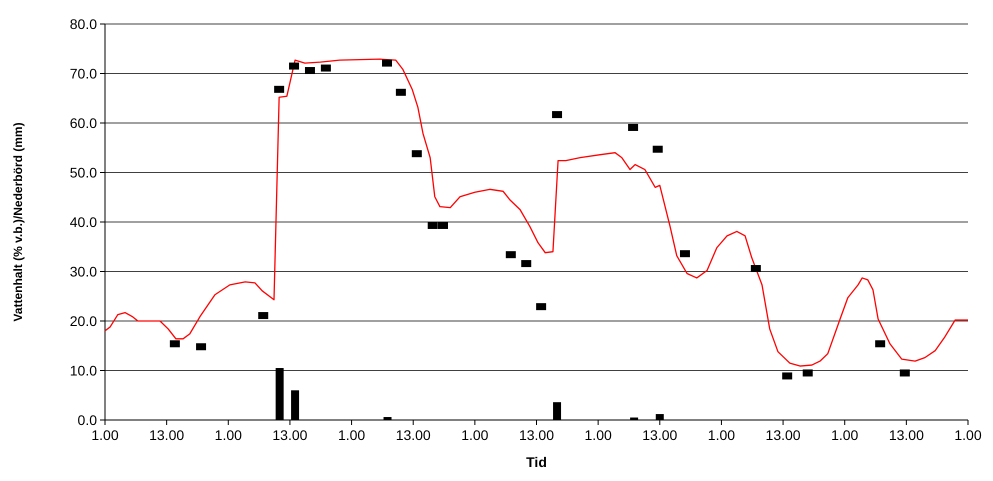  Describe the element at coordinates (84, 271) in the screenshot. I see `y-tick-label: 30.0` at that location.